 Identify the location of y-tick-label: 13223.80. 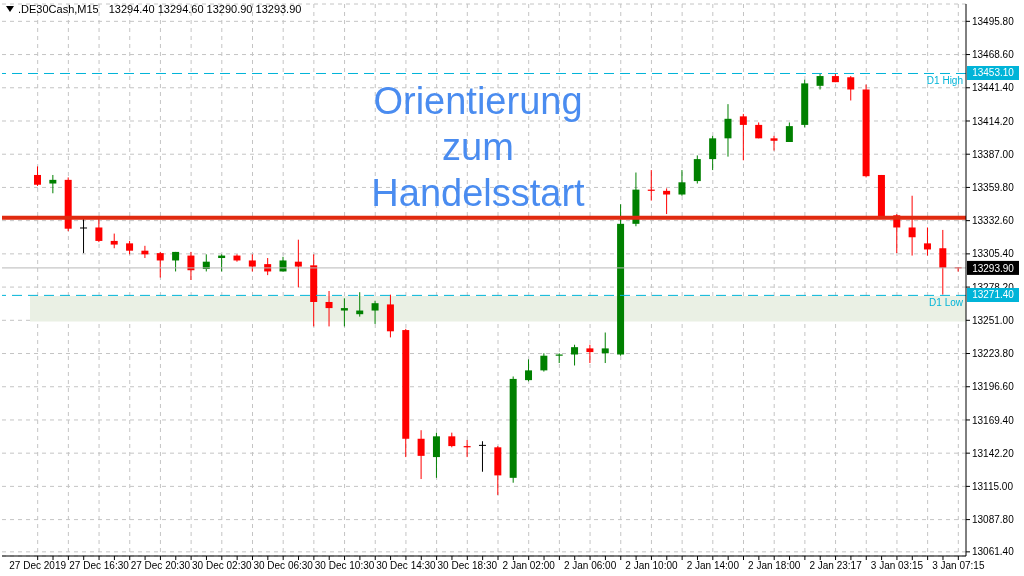
(993, 354).